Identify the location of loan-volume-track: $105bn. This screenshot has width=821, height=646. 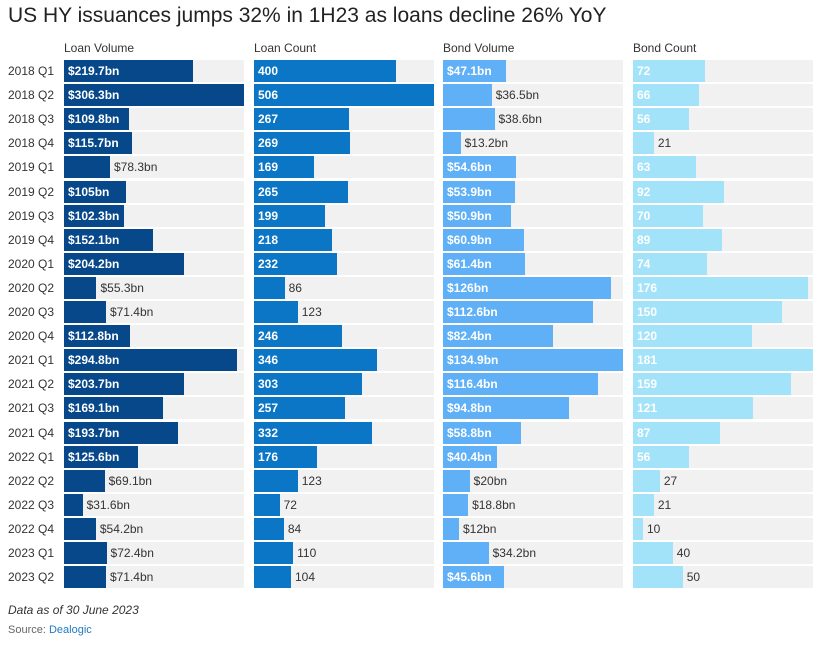
(154, 192).